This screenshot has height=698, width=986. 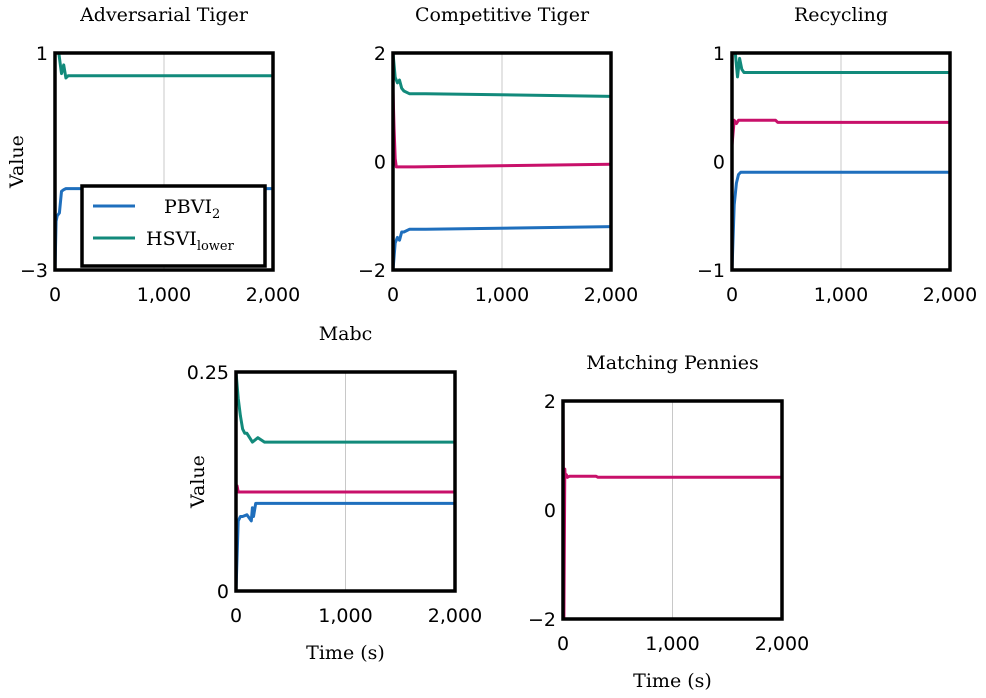 What do you see at coordinates (171, 239) in the screenshot?
I see `legend-label-main: HSVI` at bounding box center [171, 239].